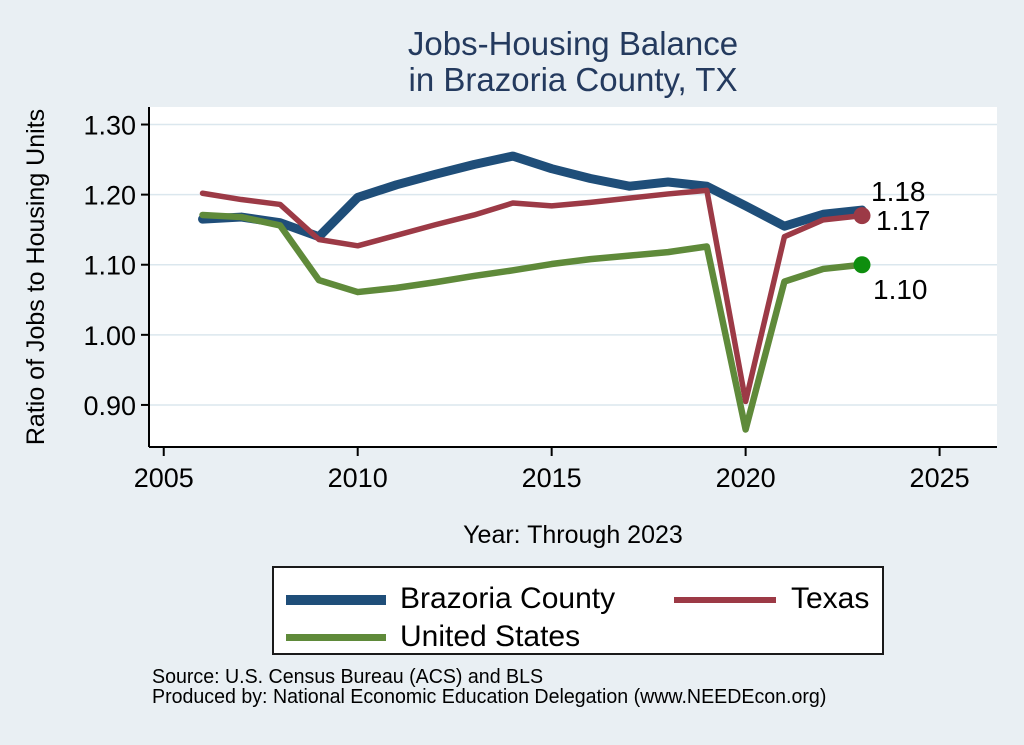 This screenshot has width=1024, height=745. What do you see at coordinates (109, 126) in the screenshot?
I see `y-tick-label: 1.30` at bounding box center [109, 126].